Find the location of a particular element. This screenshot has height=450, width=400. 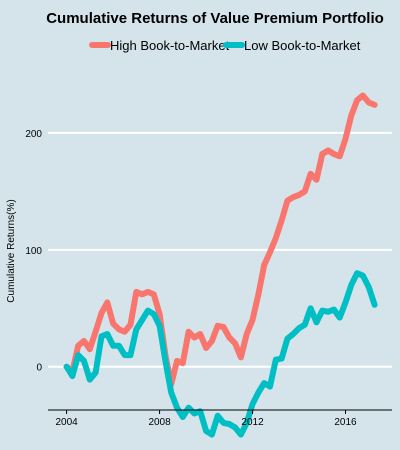

y-axis-label: Cumulative Returns(%) is located at coordinates (11, 250).